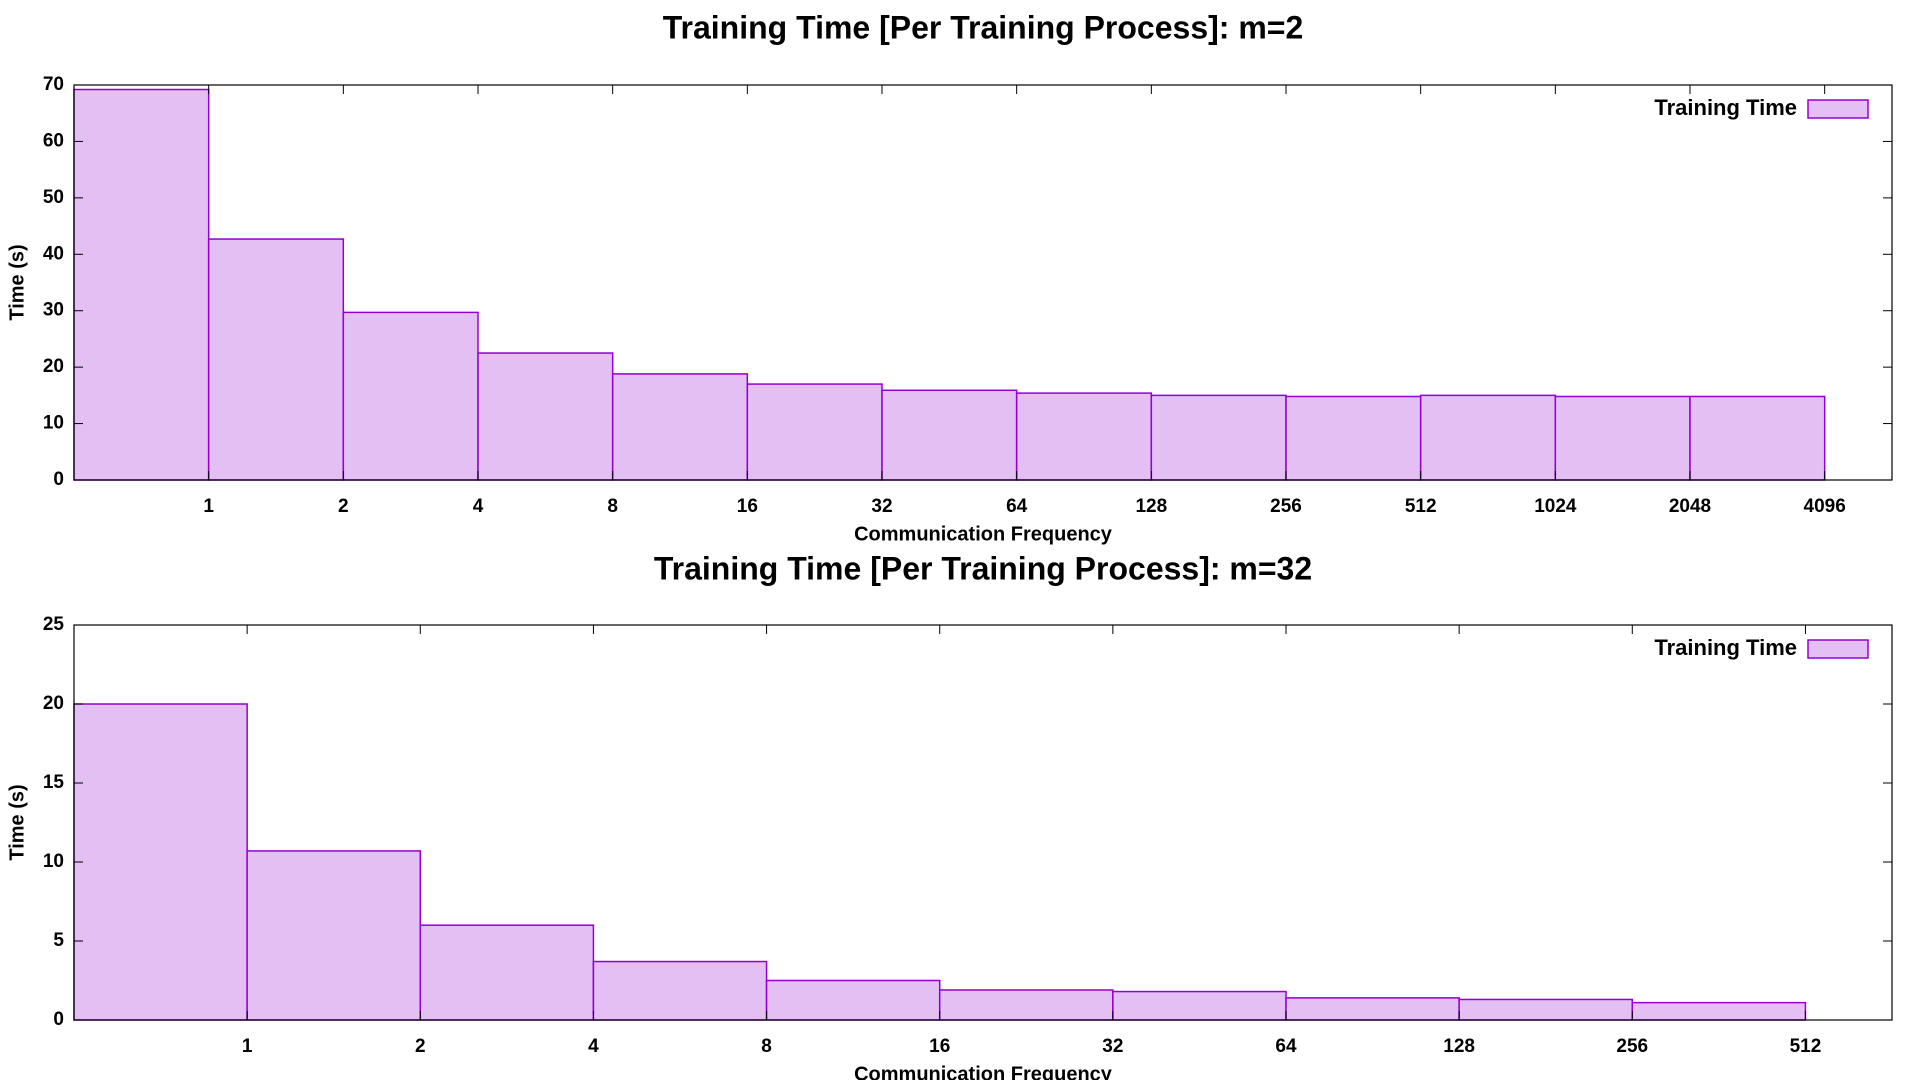 The image size is (1920, 1080). I want to click on y-tick-label: 70, so click(53, 84).